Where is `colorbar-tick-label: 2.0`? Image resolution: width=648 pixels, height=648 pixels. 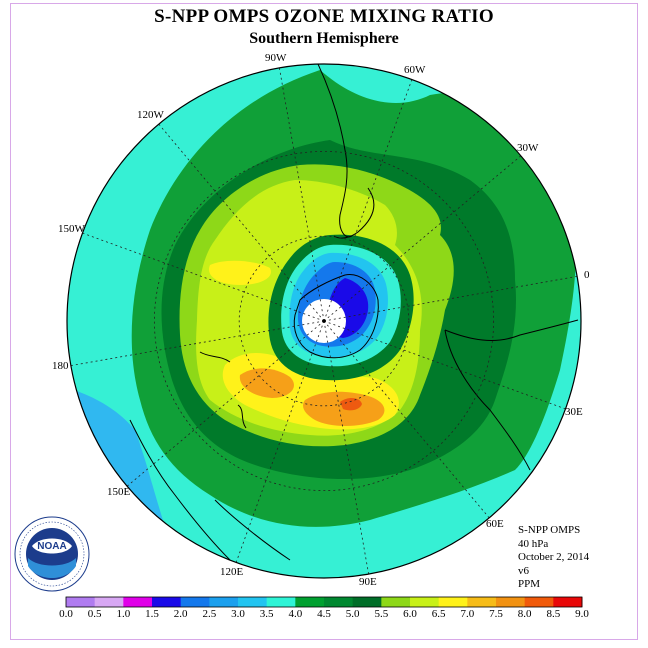
colorbar-tick-label: 2.0 is located at coordinates (180, 614).